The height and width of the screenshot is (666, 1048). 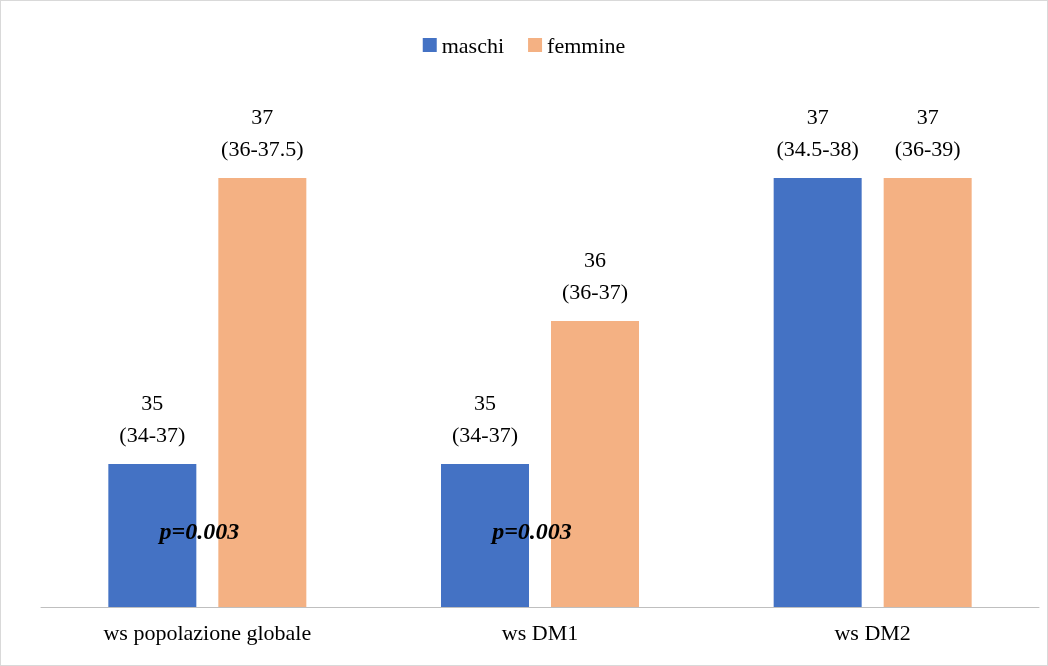 What do you see at coordinates (927, 132) in the screenshot?
I see `data-label: 37 (36-39)` at bounding box center [927, 132].